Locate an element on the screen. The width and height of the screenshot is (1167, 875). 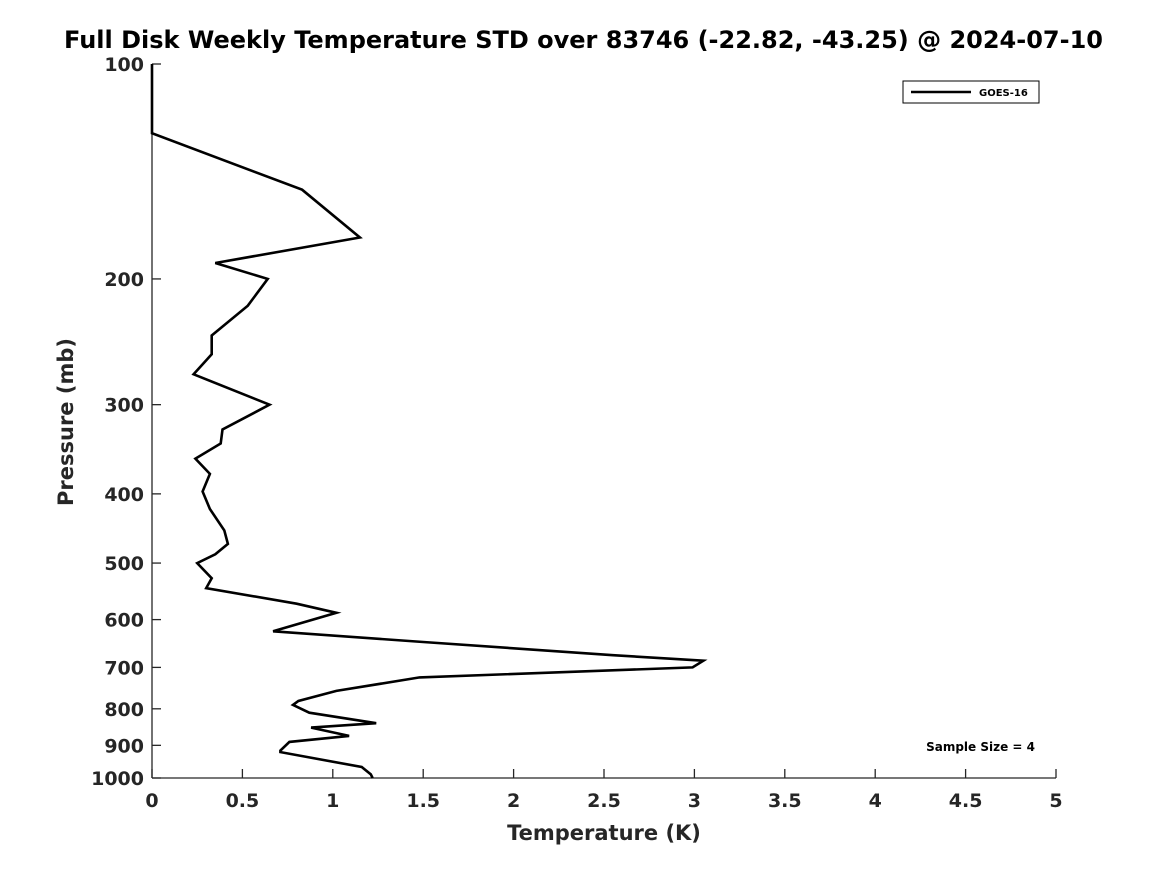
y-tick-label: 700 is located at coordinates (124, 668).